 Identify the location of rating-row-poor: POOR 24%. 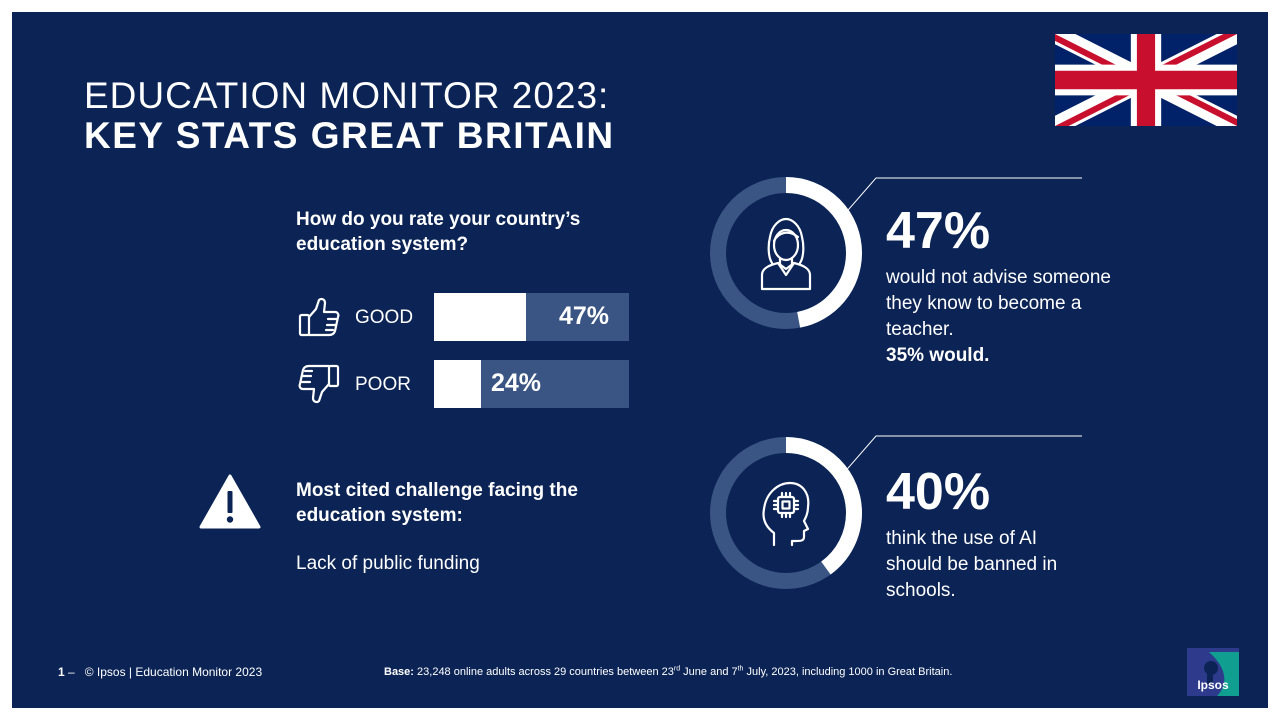
(467, 384).